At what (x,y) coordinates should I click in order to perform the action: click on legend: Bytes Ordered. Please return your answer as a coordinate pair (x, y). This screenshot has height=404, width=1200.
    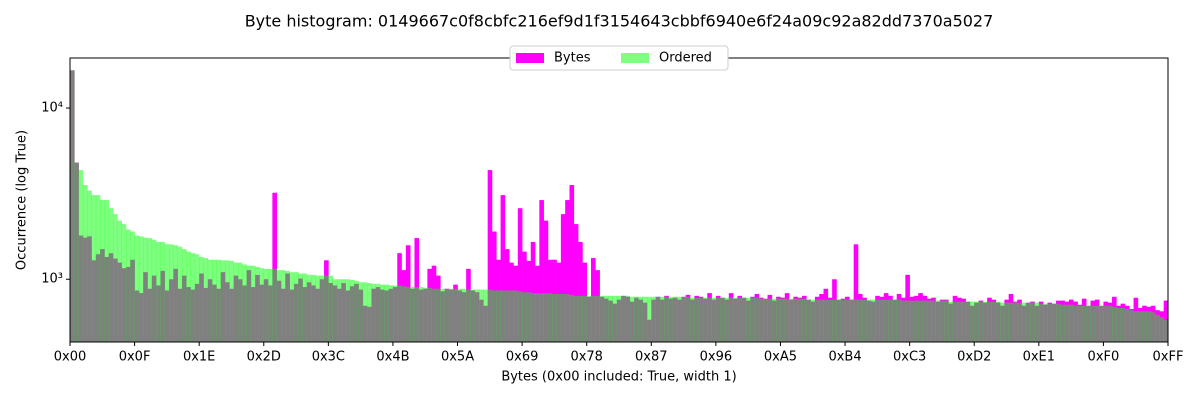
    Looking at the image, I should click on (619, 58).